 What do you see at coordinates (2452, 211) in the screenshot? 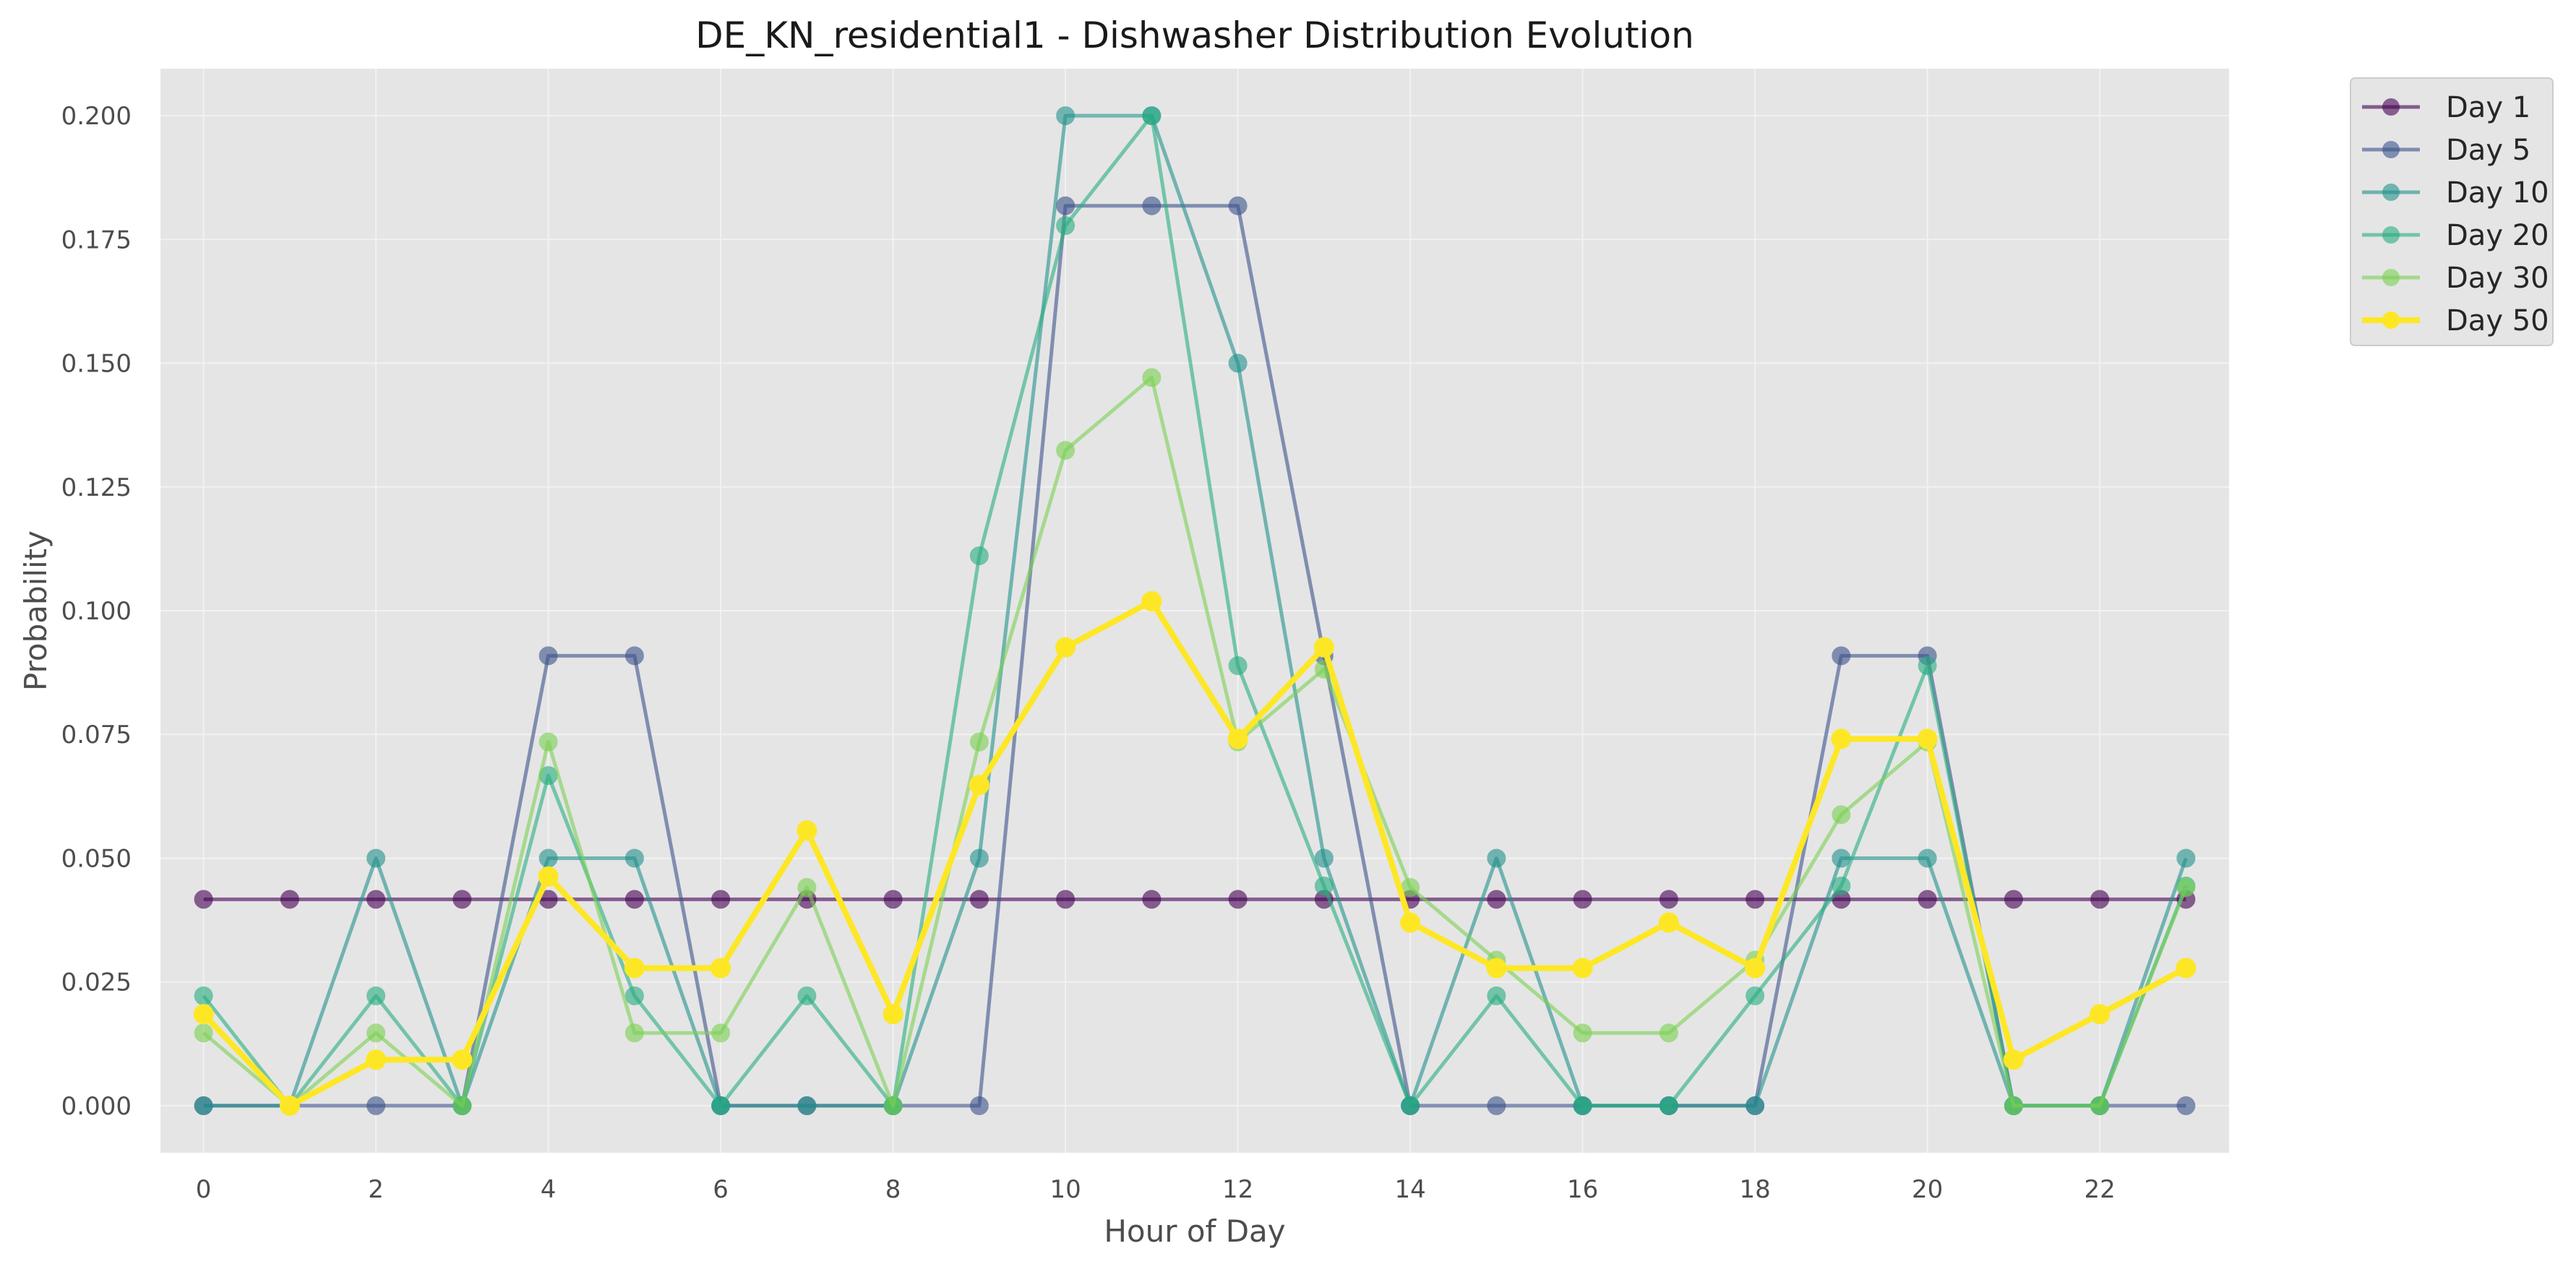
I see `legend: Day 1 Day 5 Day 10 Day 20 Day 30 Day 50` at bounding box center [2452, 211].